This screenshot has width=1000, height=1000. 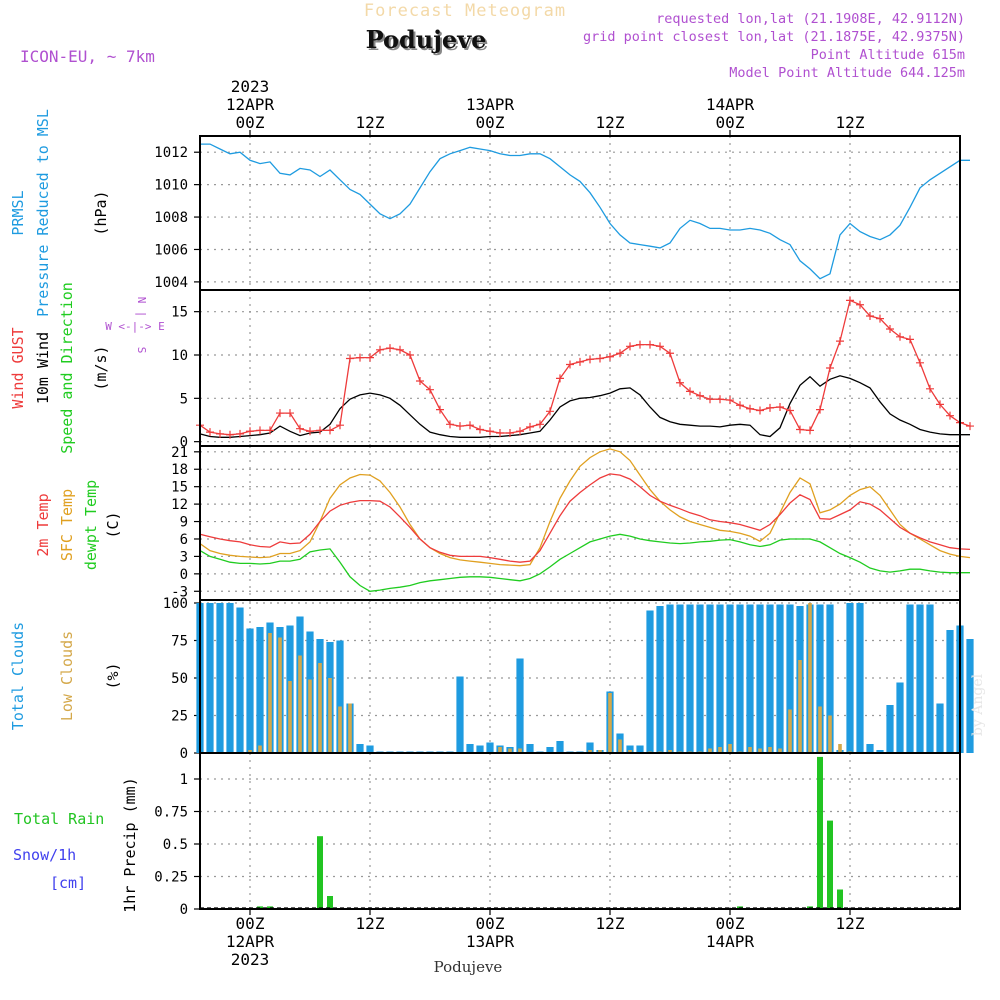 What do you see at coordinates (171, 218) in the screenshot?
I see `y-tick-label: 1008` at bounding box center [171, 218].